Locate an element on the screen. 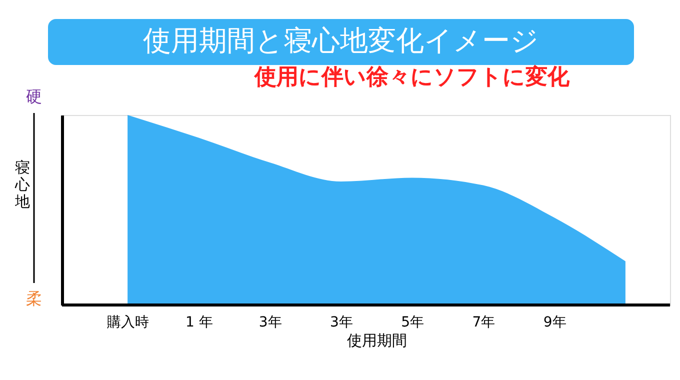  x-tick-label: 購入時 is located at coordinates (128, 322).